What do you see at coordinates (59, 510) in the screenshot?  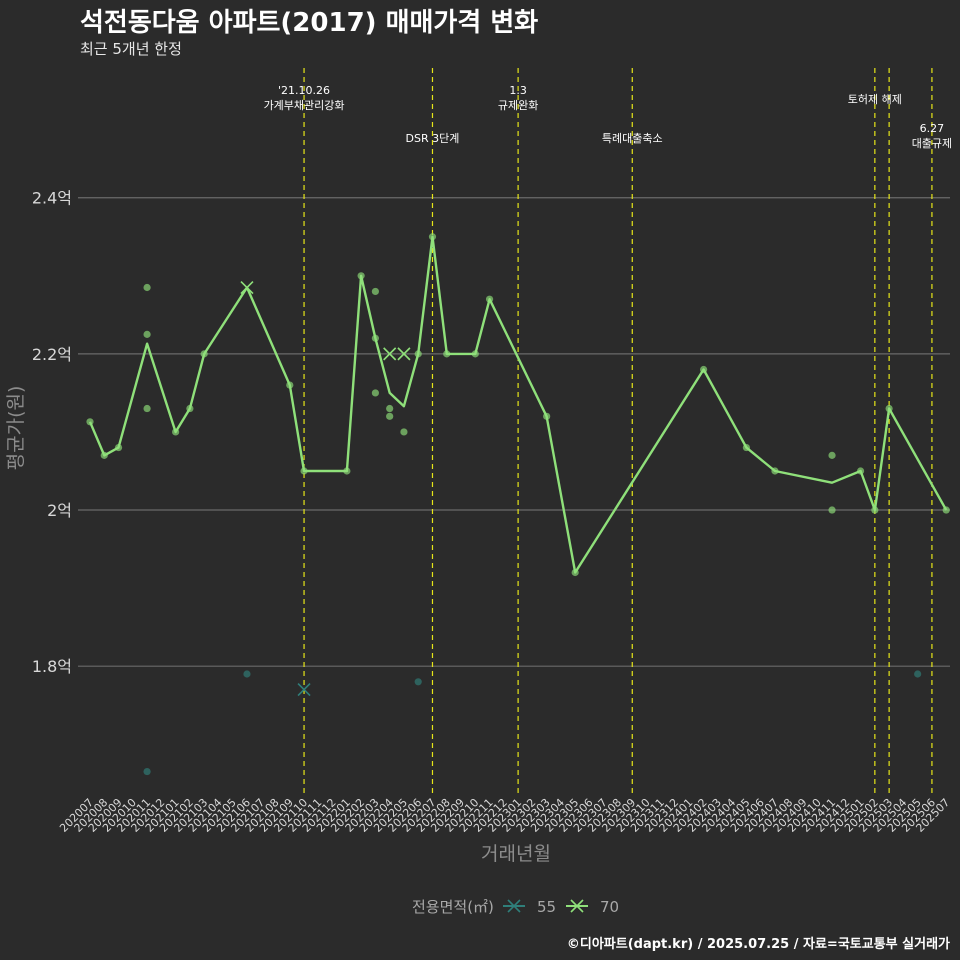 I see `y-tick-label: 2억` at bounding box center [59, 510].